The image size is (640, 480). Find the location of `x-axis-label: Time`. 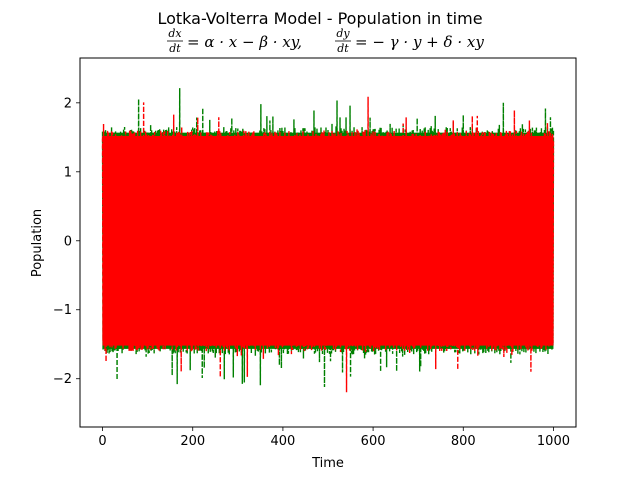

x-axis-label: Time is located at coordinates (327, 463).